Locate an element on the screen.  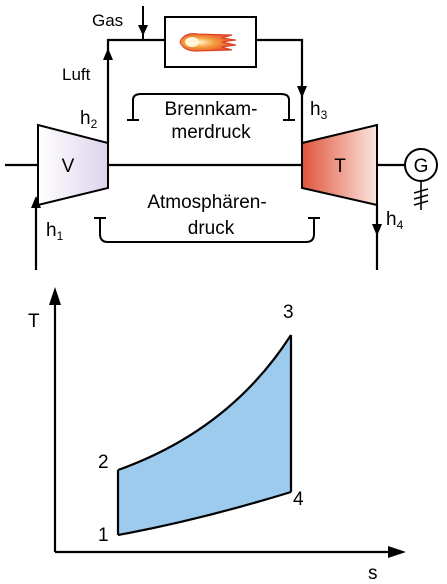
point-2-label: 2 is located at coordinates (103, 462).